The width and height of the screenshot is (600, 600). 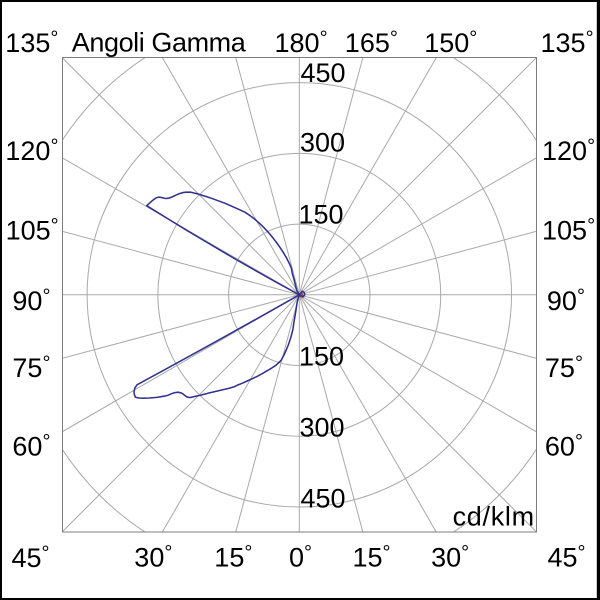 I want to click on svg-text: 180°, so click(x=301, y=43).